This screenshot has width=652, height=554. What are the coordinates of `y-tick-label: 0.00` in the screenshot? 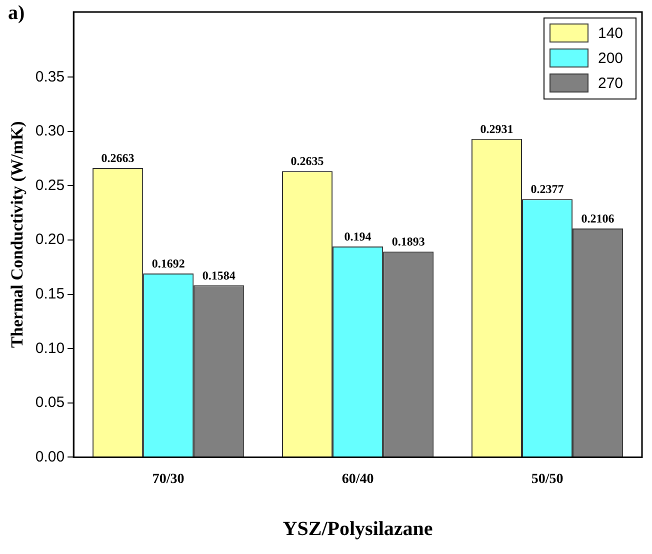 It's located at (50, 457).